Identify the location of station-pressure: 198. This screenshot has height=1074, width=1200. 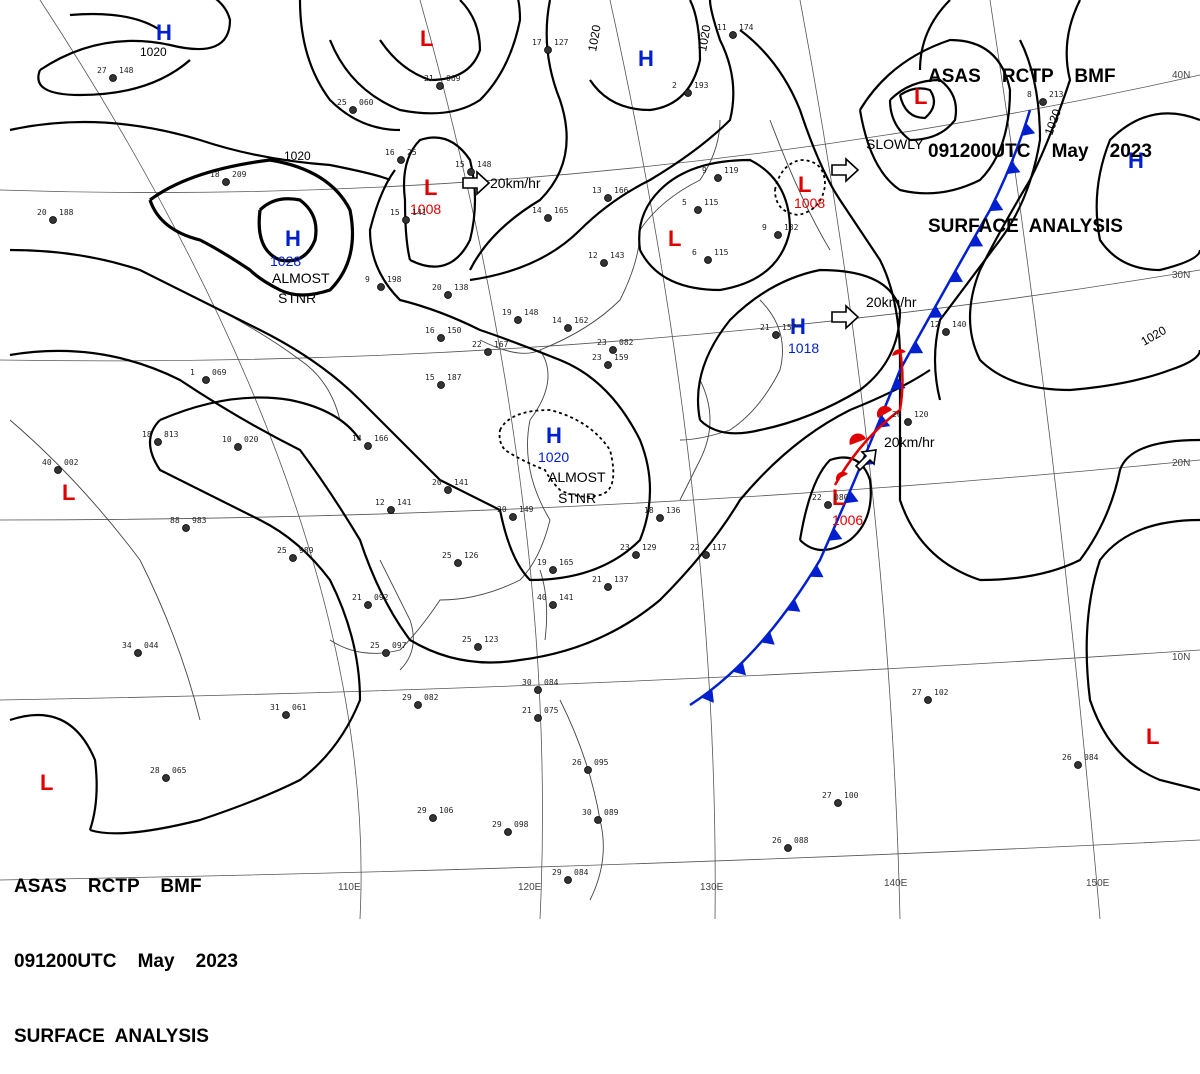
(394, 279).